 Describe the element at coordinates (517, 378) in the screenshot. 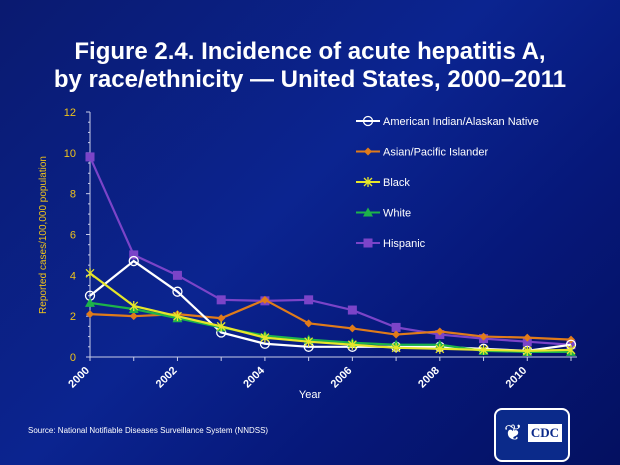

I see `x-tick-label: 2010` at that location.